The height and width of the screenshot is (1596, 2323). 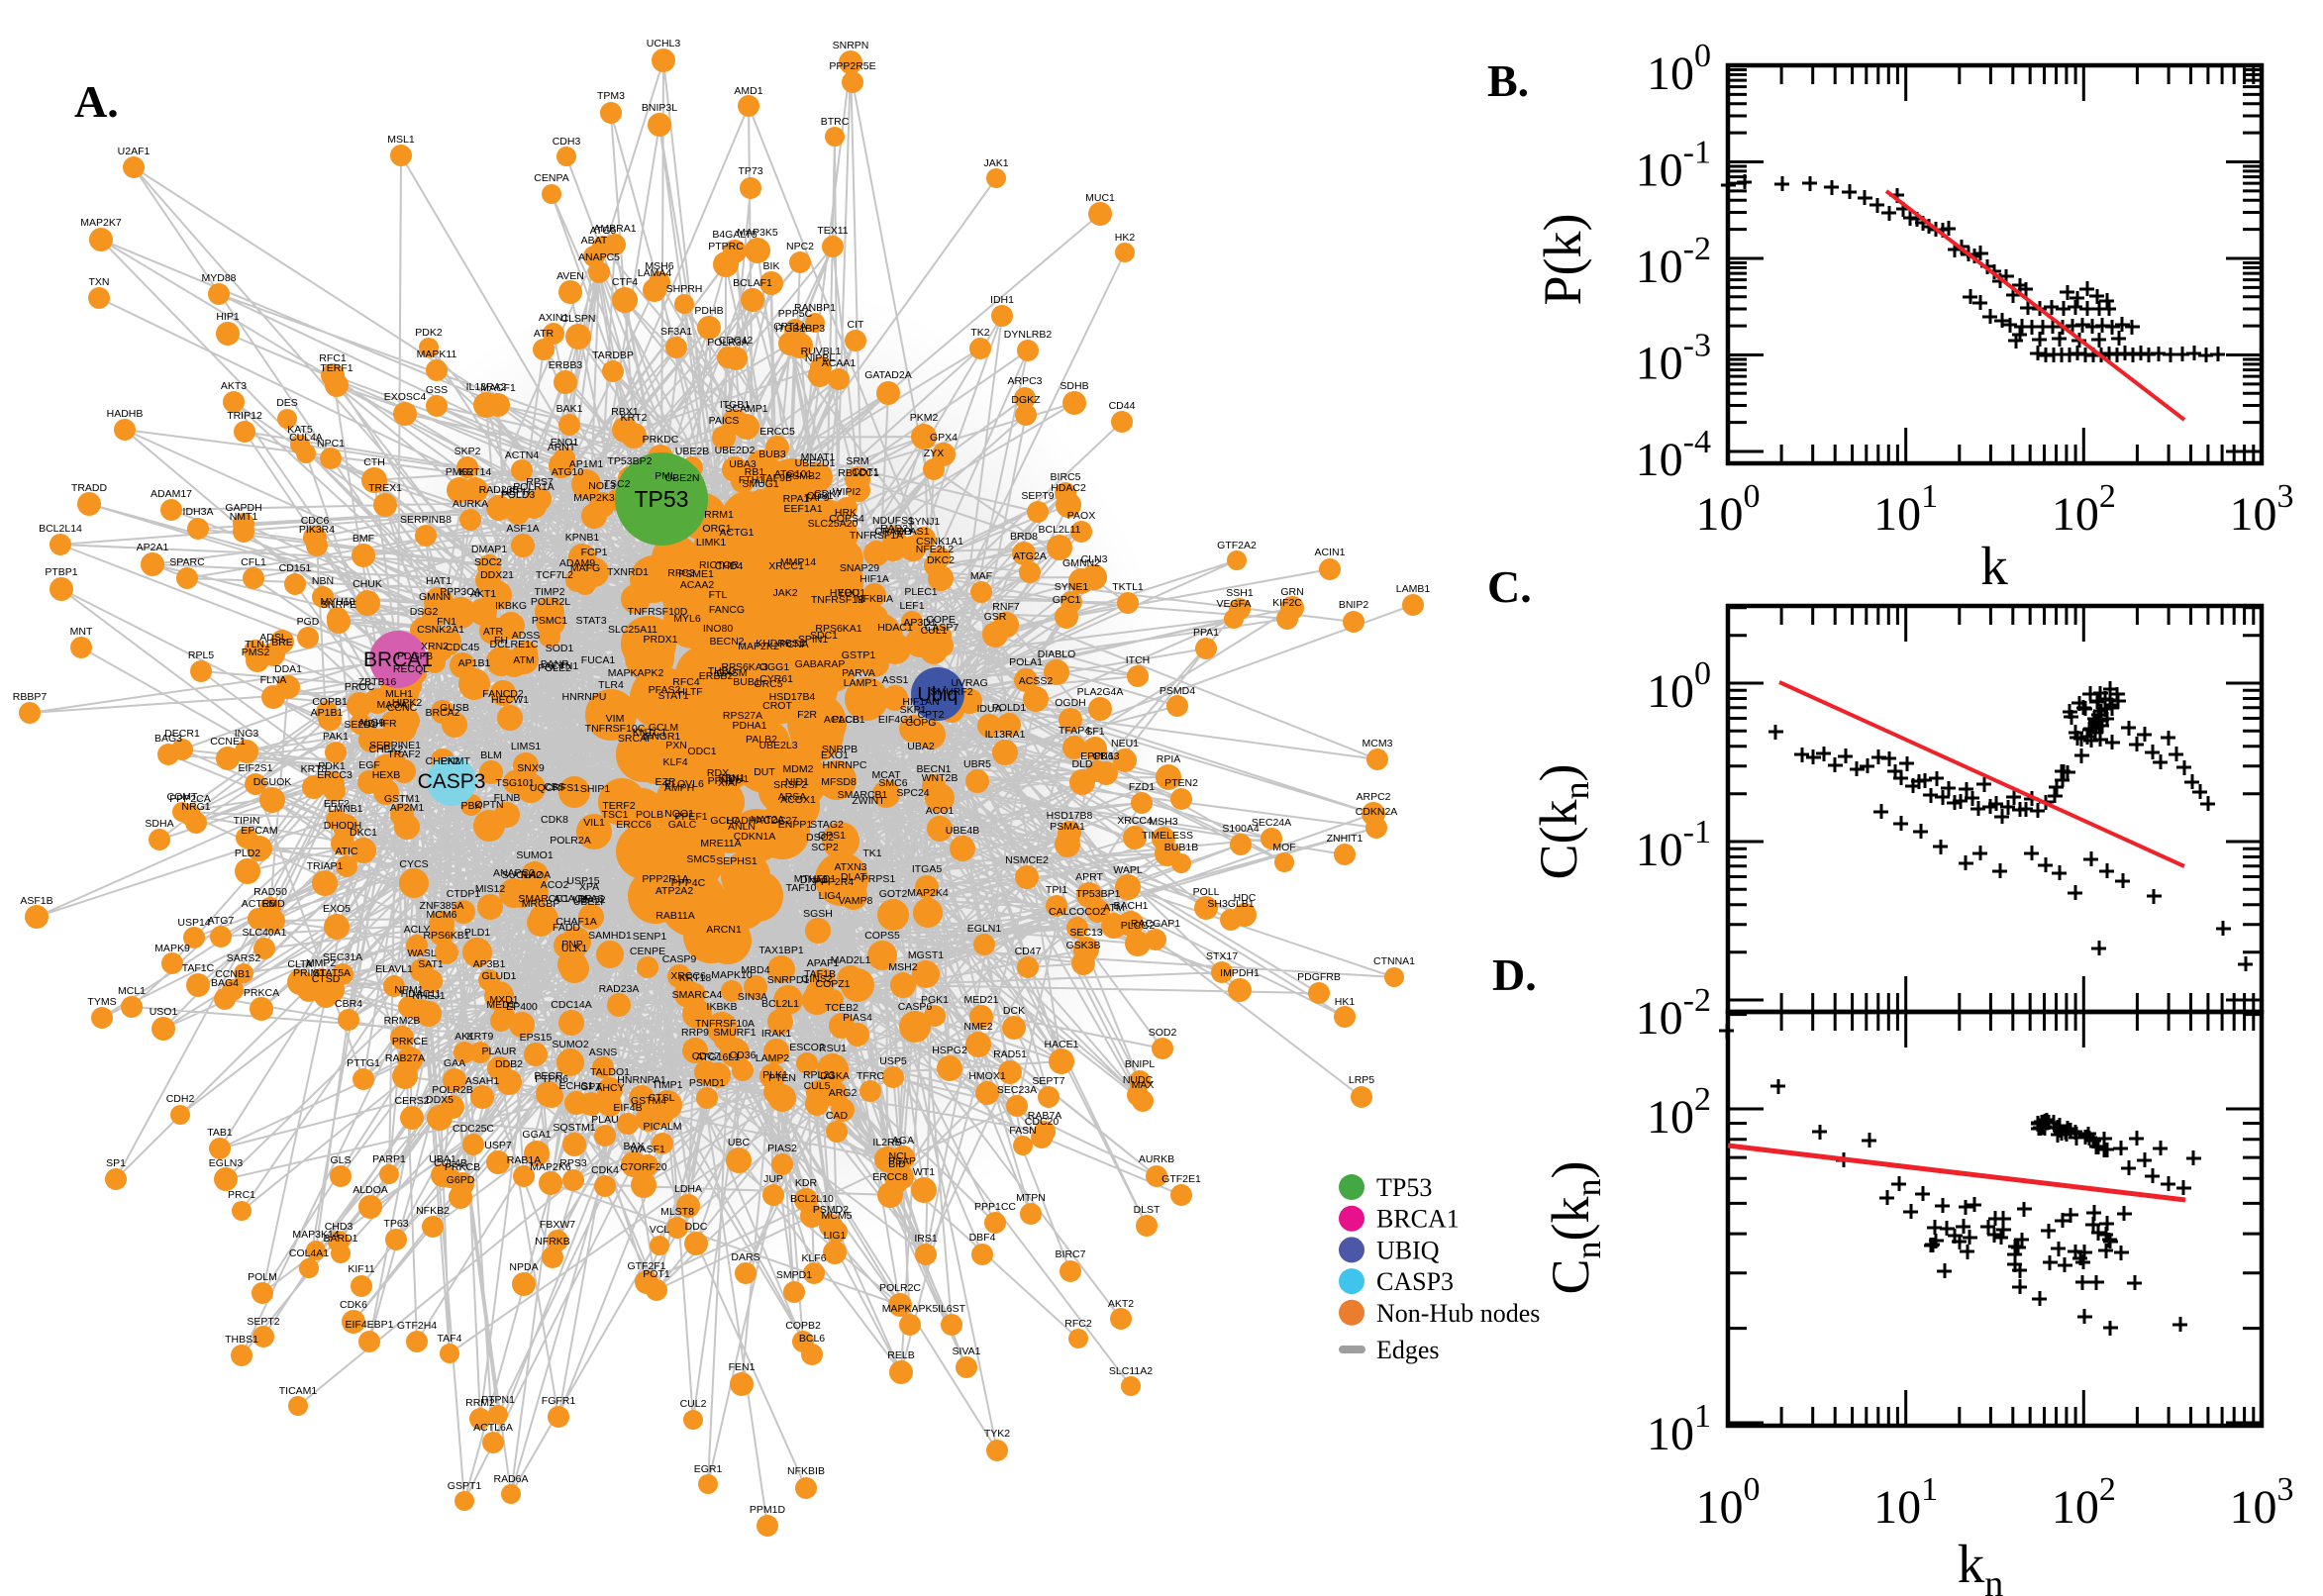 I want to click on svg-text: SPIN1, so click(x=814, y=640).